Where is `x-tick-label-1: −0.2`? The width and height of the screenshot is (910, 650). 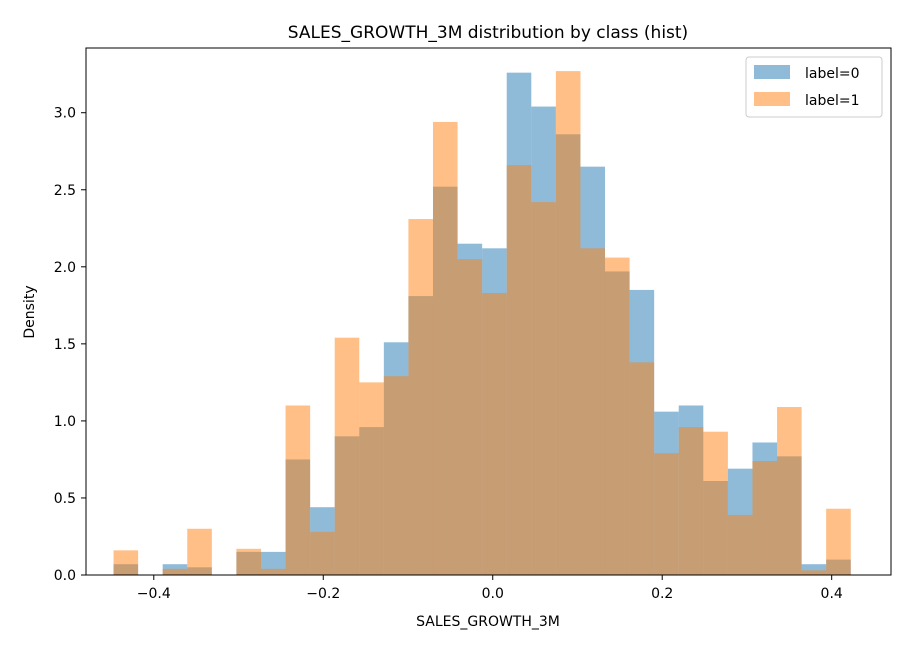
x-tick-label-1: −0.2 is located at coordinates (323, 594).